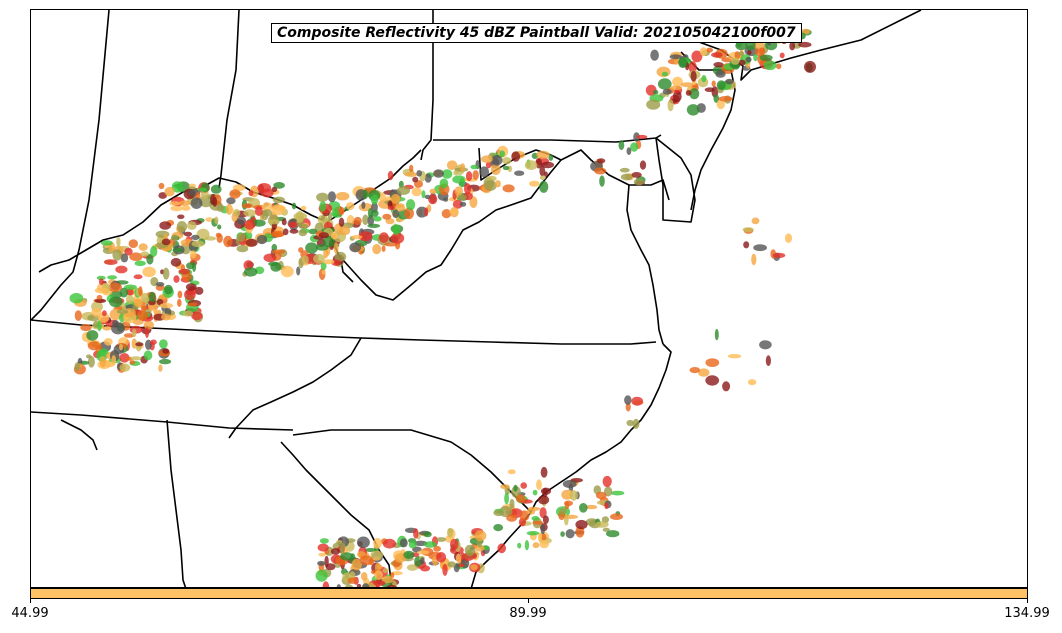 Image resolution: width=1062 pixels, height=633 pixels. I want to click on state-border-il-in, so click(70, 165).